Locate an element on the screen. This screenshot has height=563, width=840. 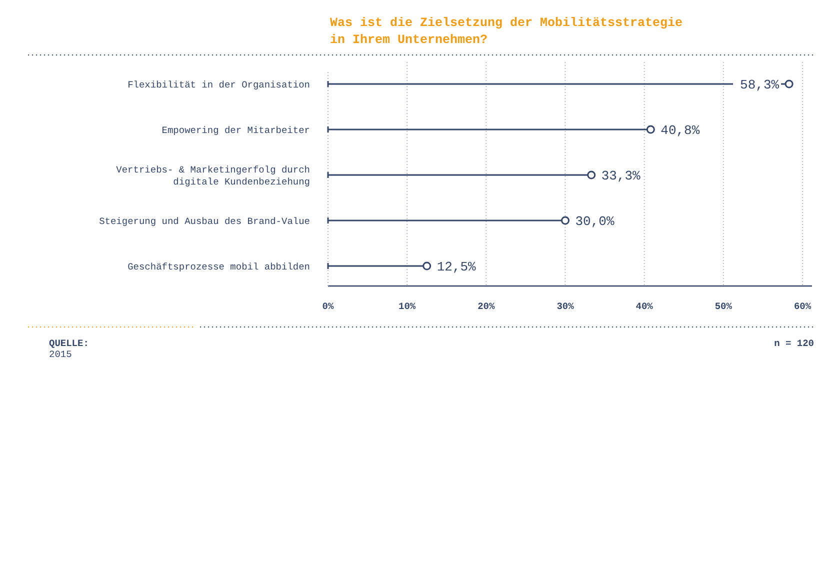
y-tick-label: Flexibilität in der Organisation is located at coordinates (219, 84).